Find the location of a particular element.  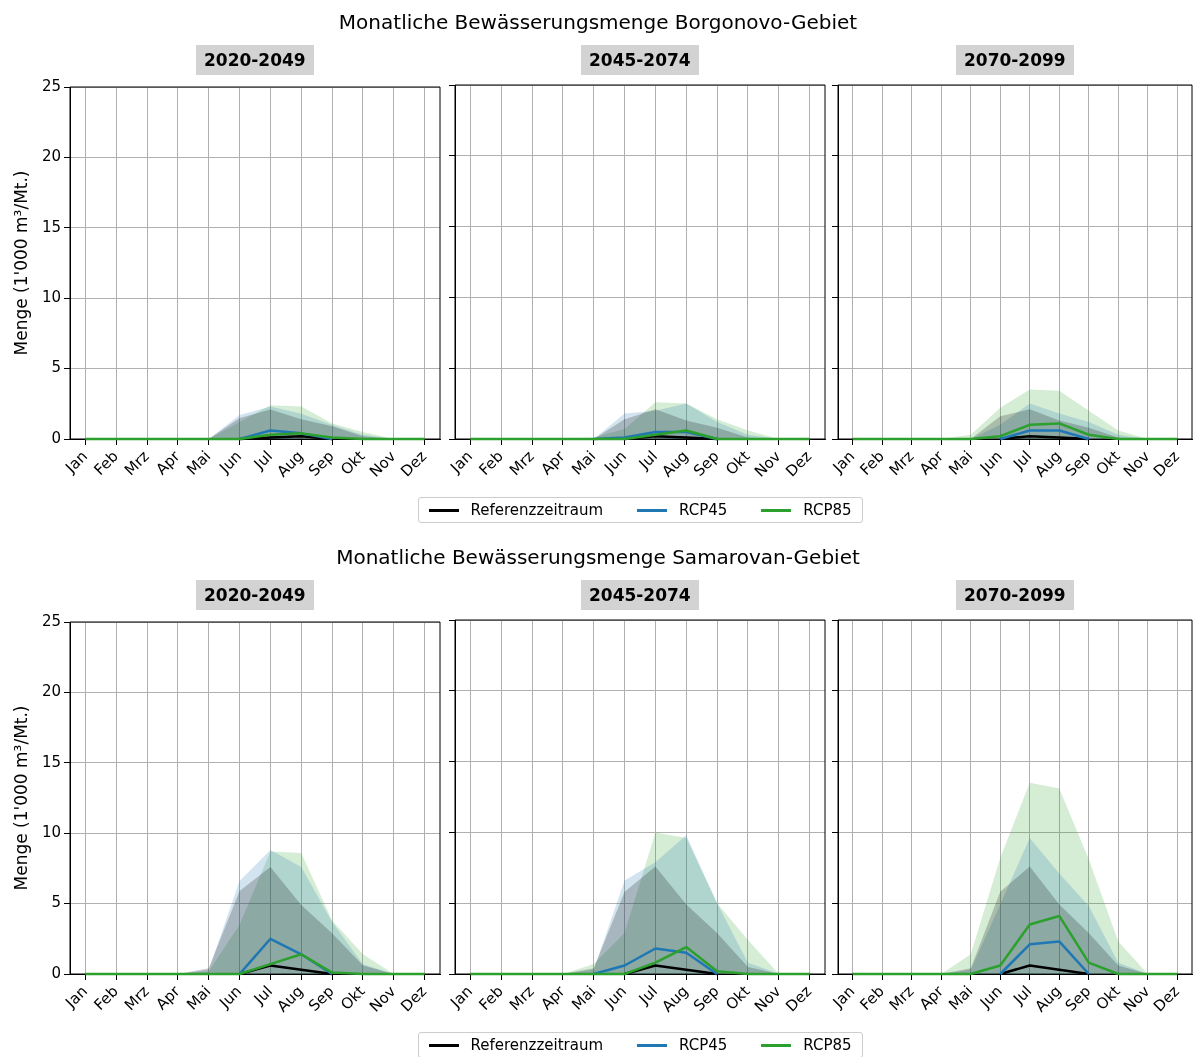

text: Monatliche Bewässerungsmenge Borgonovo-Gebiet is located at coordinates (598, 22).